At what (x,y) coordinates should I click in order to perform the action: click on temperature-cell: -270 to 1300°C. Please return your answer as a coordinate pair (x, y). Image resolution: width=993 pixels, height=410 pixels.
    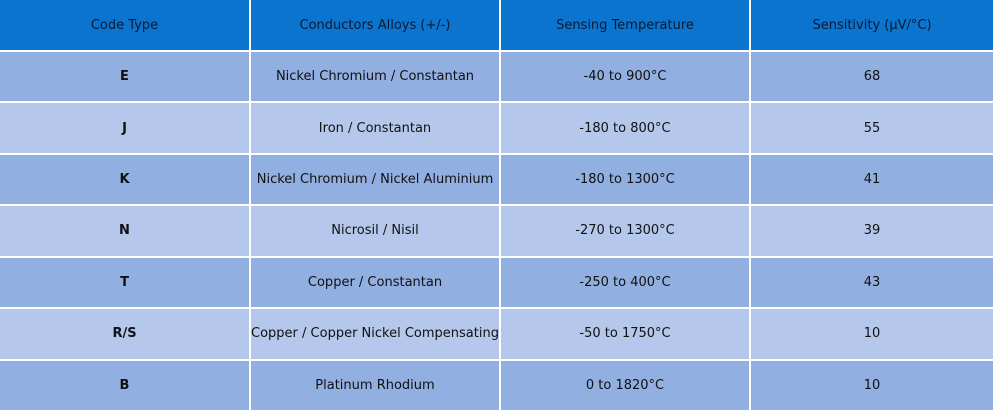
    Looking at the image, I should click on (624, 231).